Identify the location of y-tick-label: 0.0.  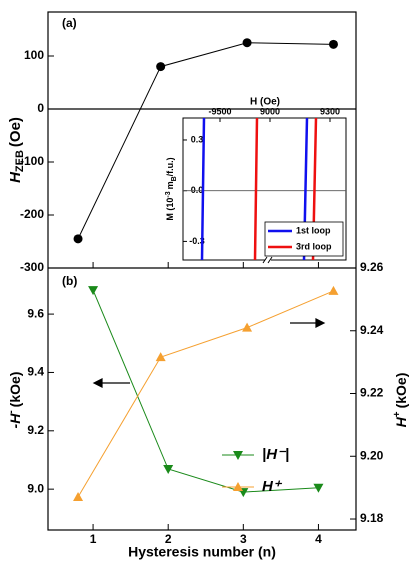
(197, 190).